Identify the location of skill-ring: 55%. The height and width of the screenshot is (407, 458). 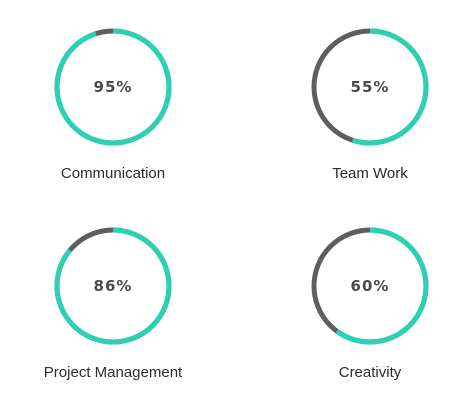
(370, 87).